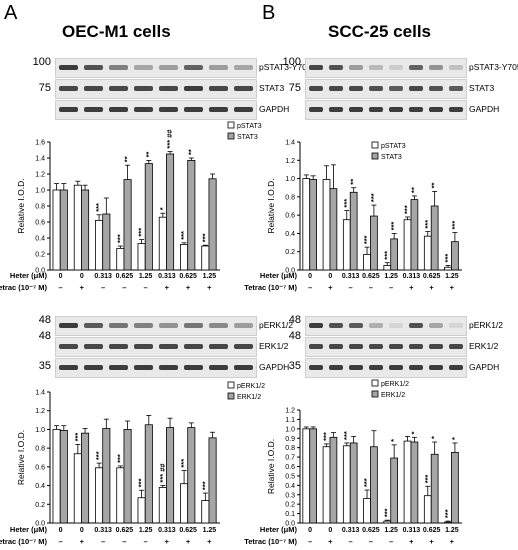 This screenshot has width=518, height=550. I want to click on panel-letter-b: B, so click(269, 13).